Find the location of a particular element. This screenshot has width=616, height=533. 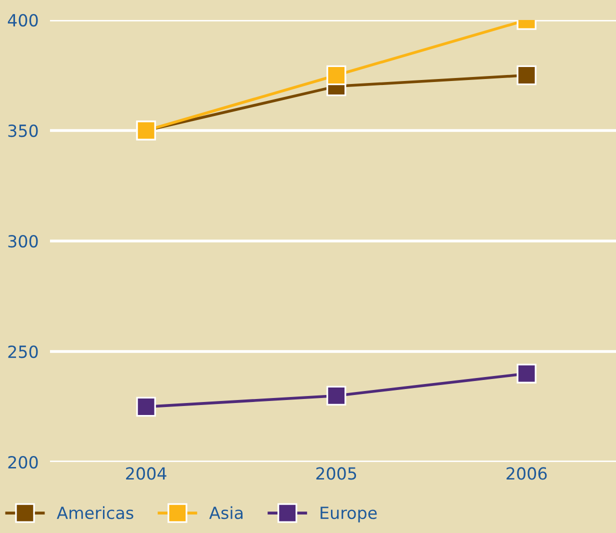

y-tick-label: 300 is located at coordinates (23, 241).